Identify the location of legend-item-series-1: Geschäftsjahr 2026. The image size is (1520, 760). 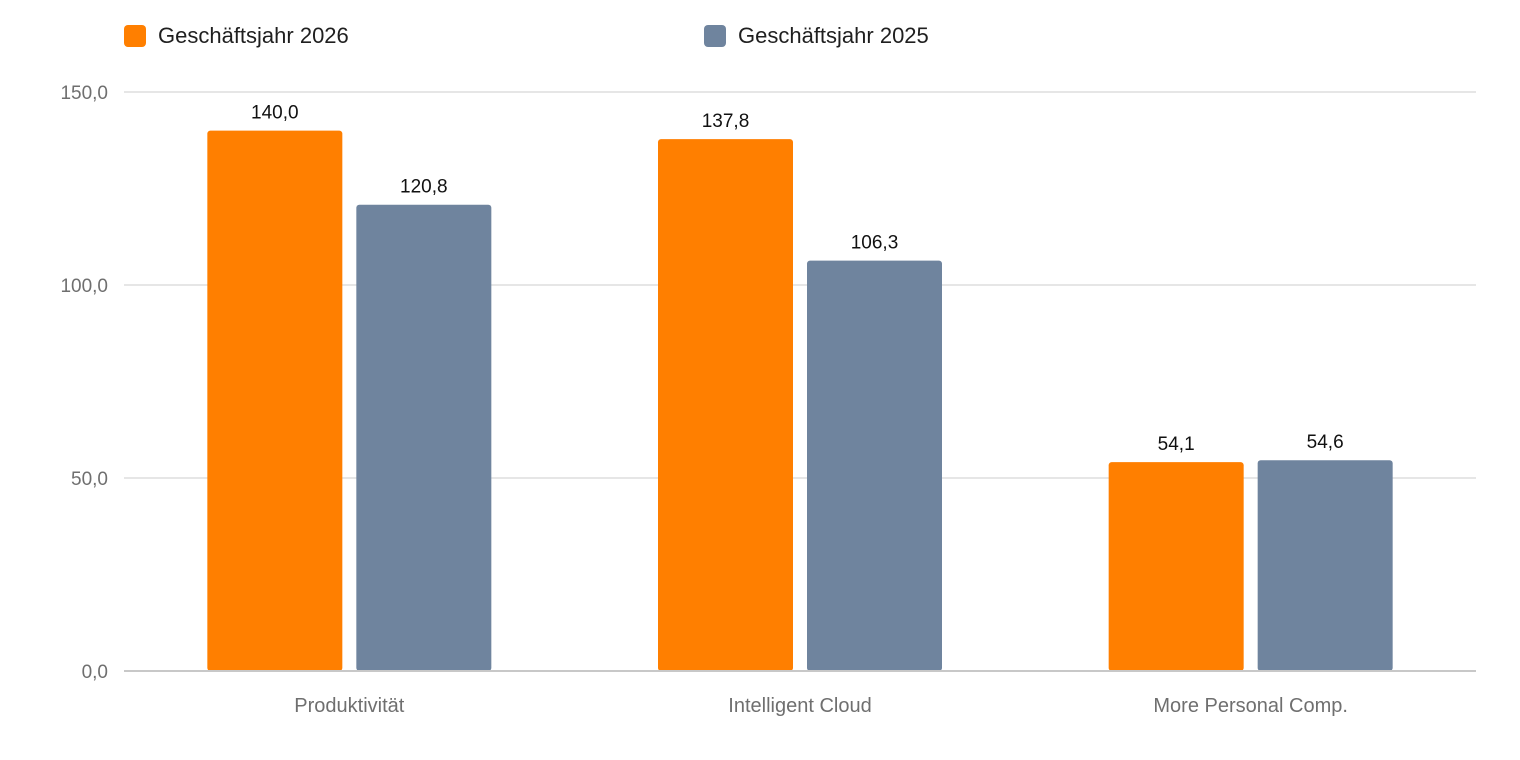
(236, 36).